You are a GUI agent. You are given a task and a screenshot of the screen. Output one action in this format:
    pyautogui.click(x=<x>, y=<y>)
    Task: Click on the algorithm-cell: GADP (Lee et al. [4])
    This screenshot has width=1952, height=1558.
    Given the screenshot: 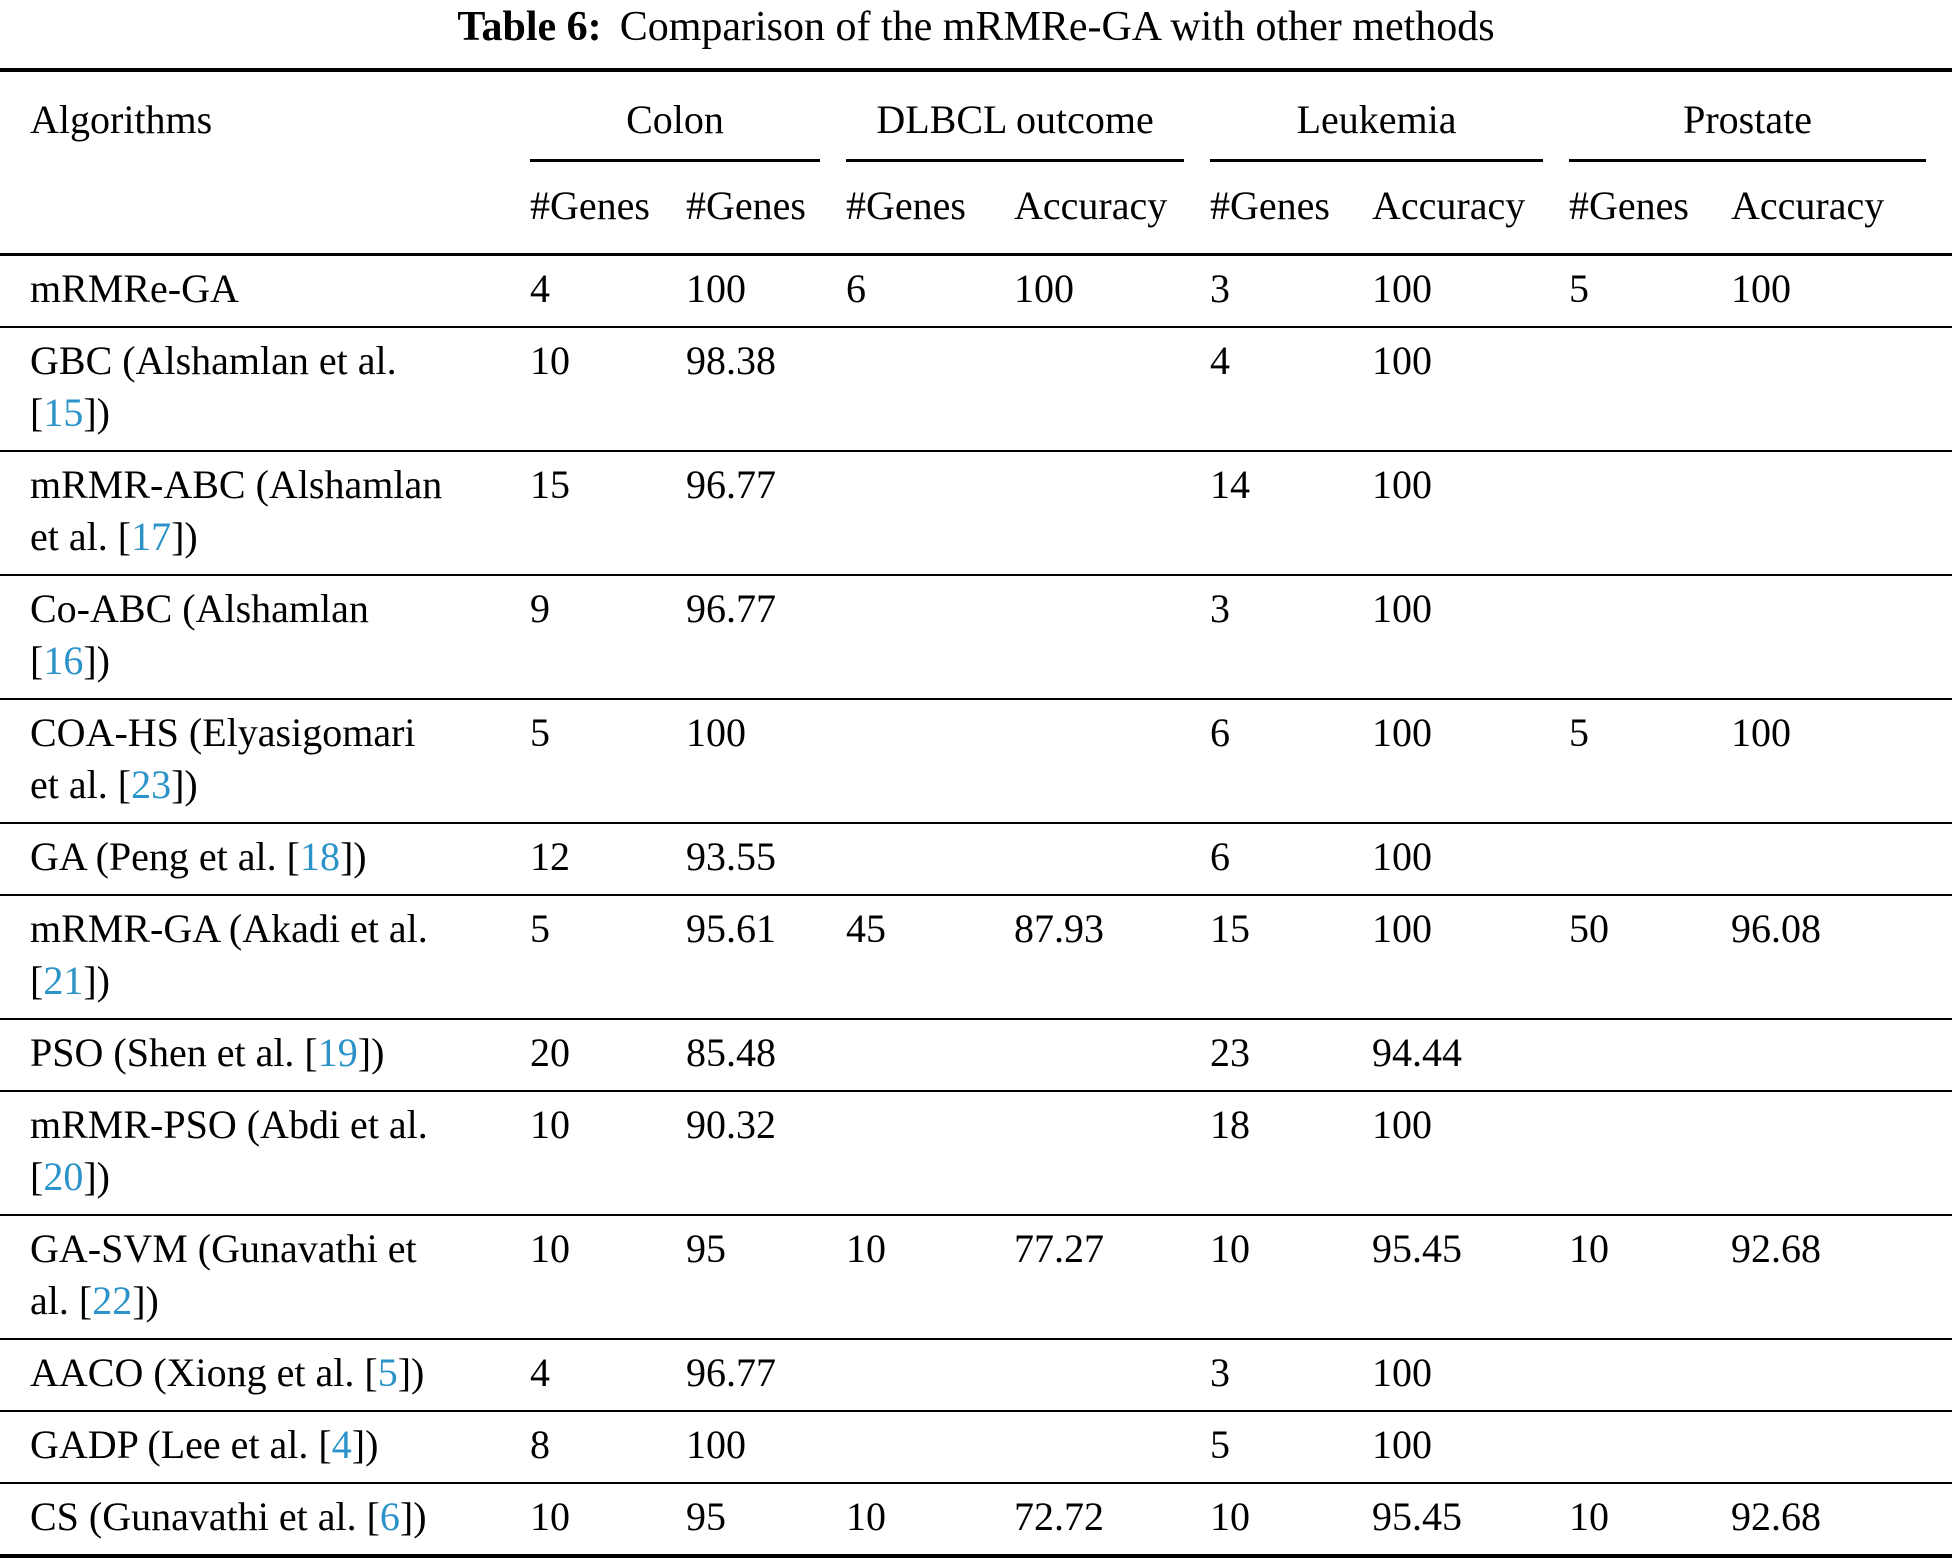 What is the action you would take?
    pyautogui.click(x=265, y=1447)
    